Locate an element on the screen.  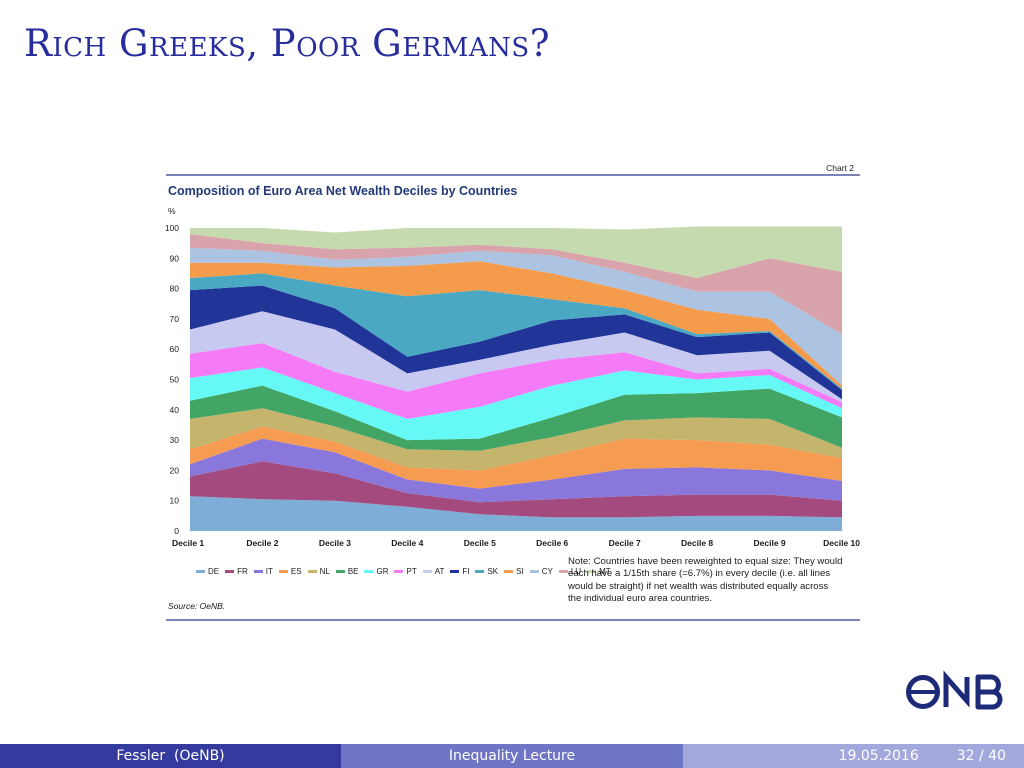
x-tick-label: Decile 2 is located at coordinates (262, 543).